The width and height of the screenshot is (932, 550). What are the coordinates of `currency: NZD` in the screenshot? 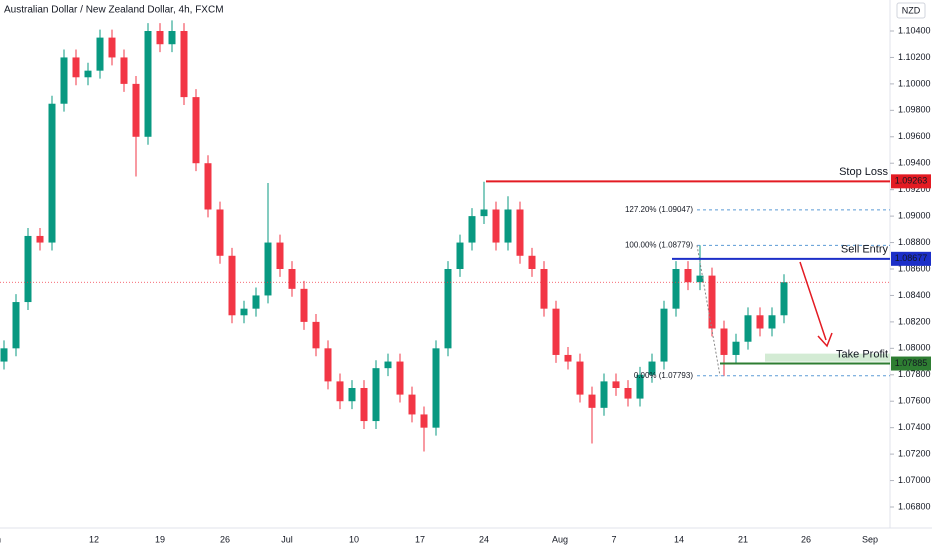 It's located at (911, 10).